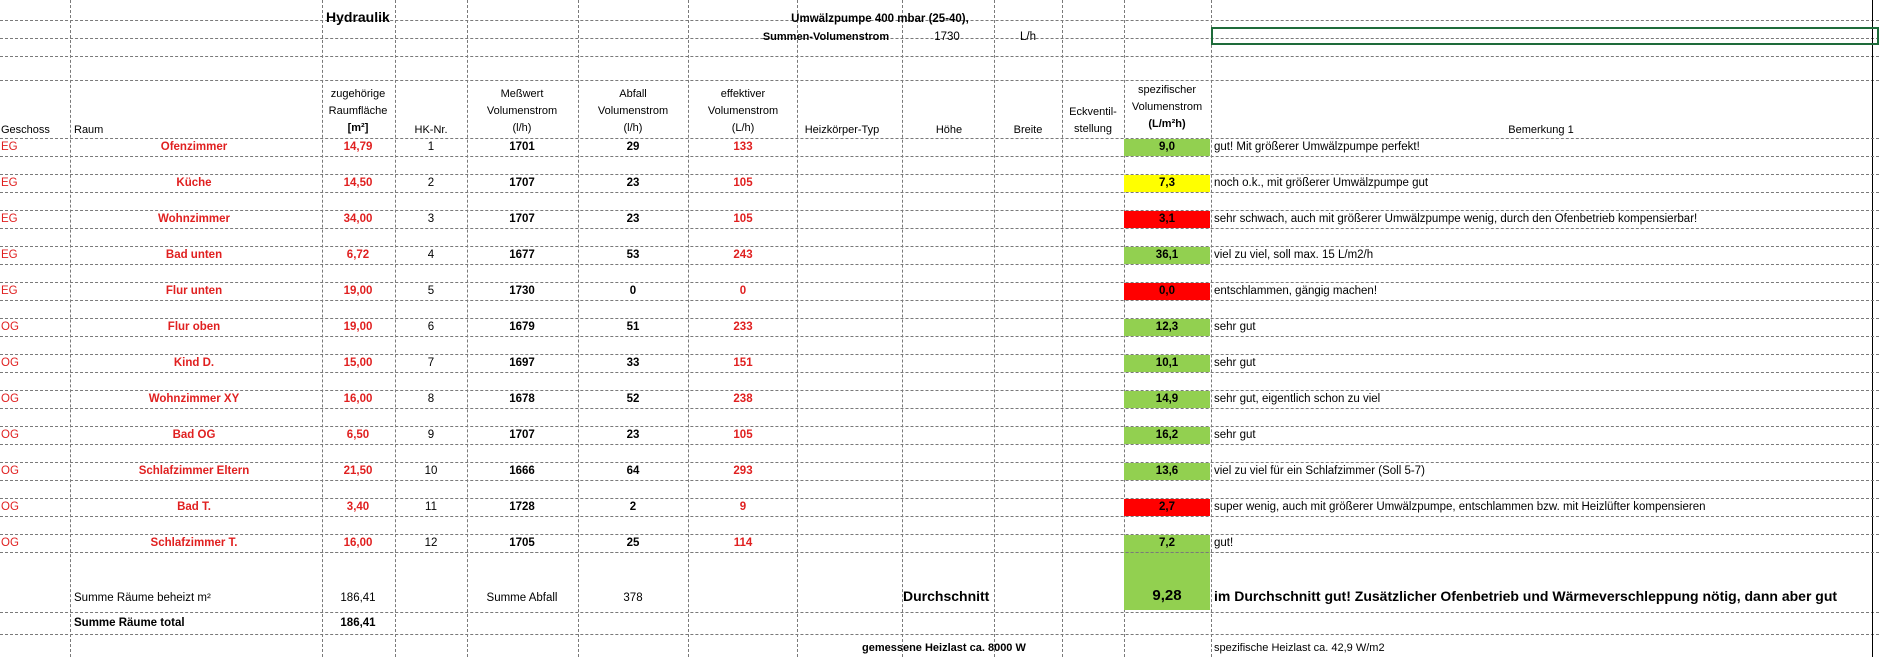  What do you see at coordinates (431, 399) in the screenshot?
I see `cell-hk: 8` at bounding box center [431, 399].